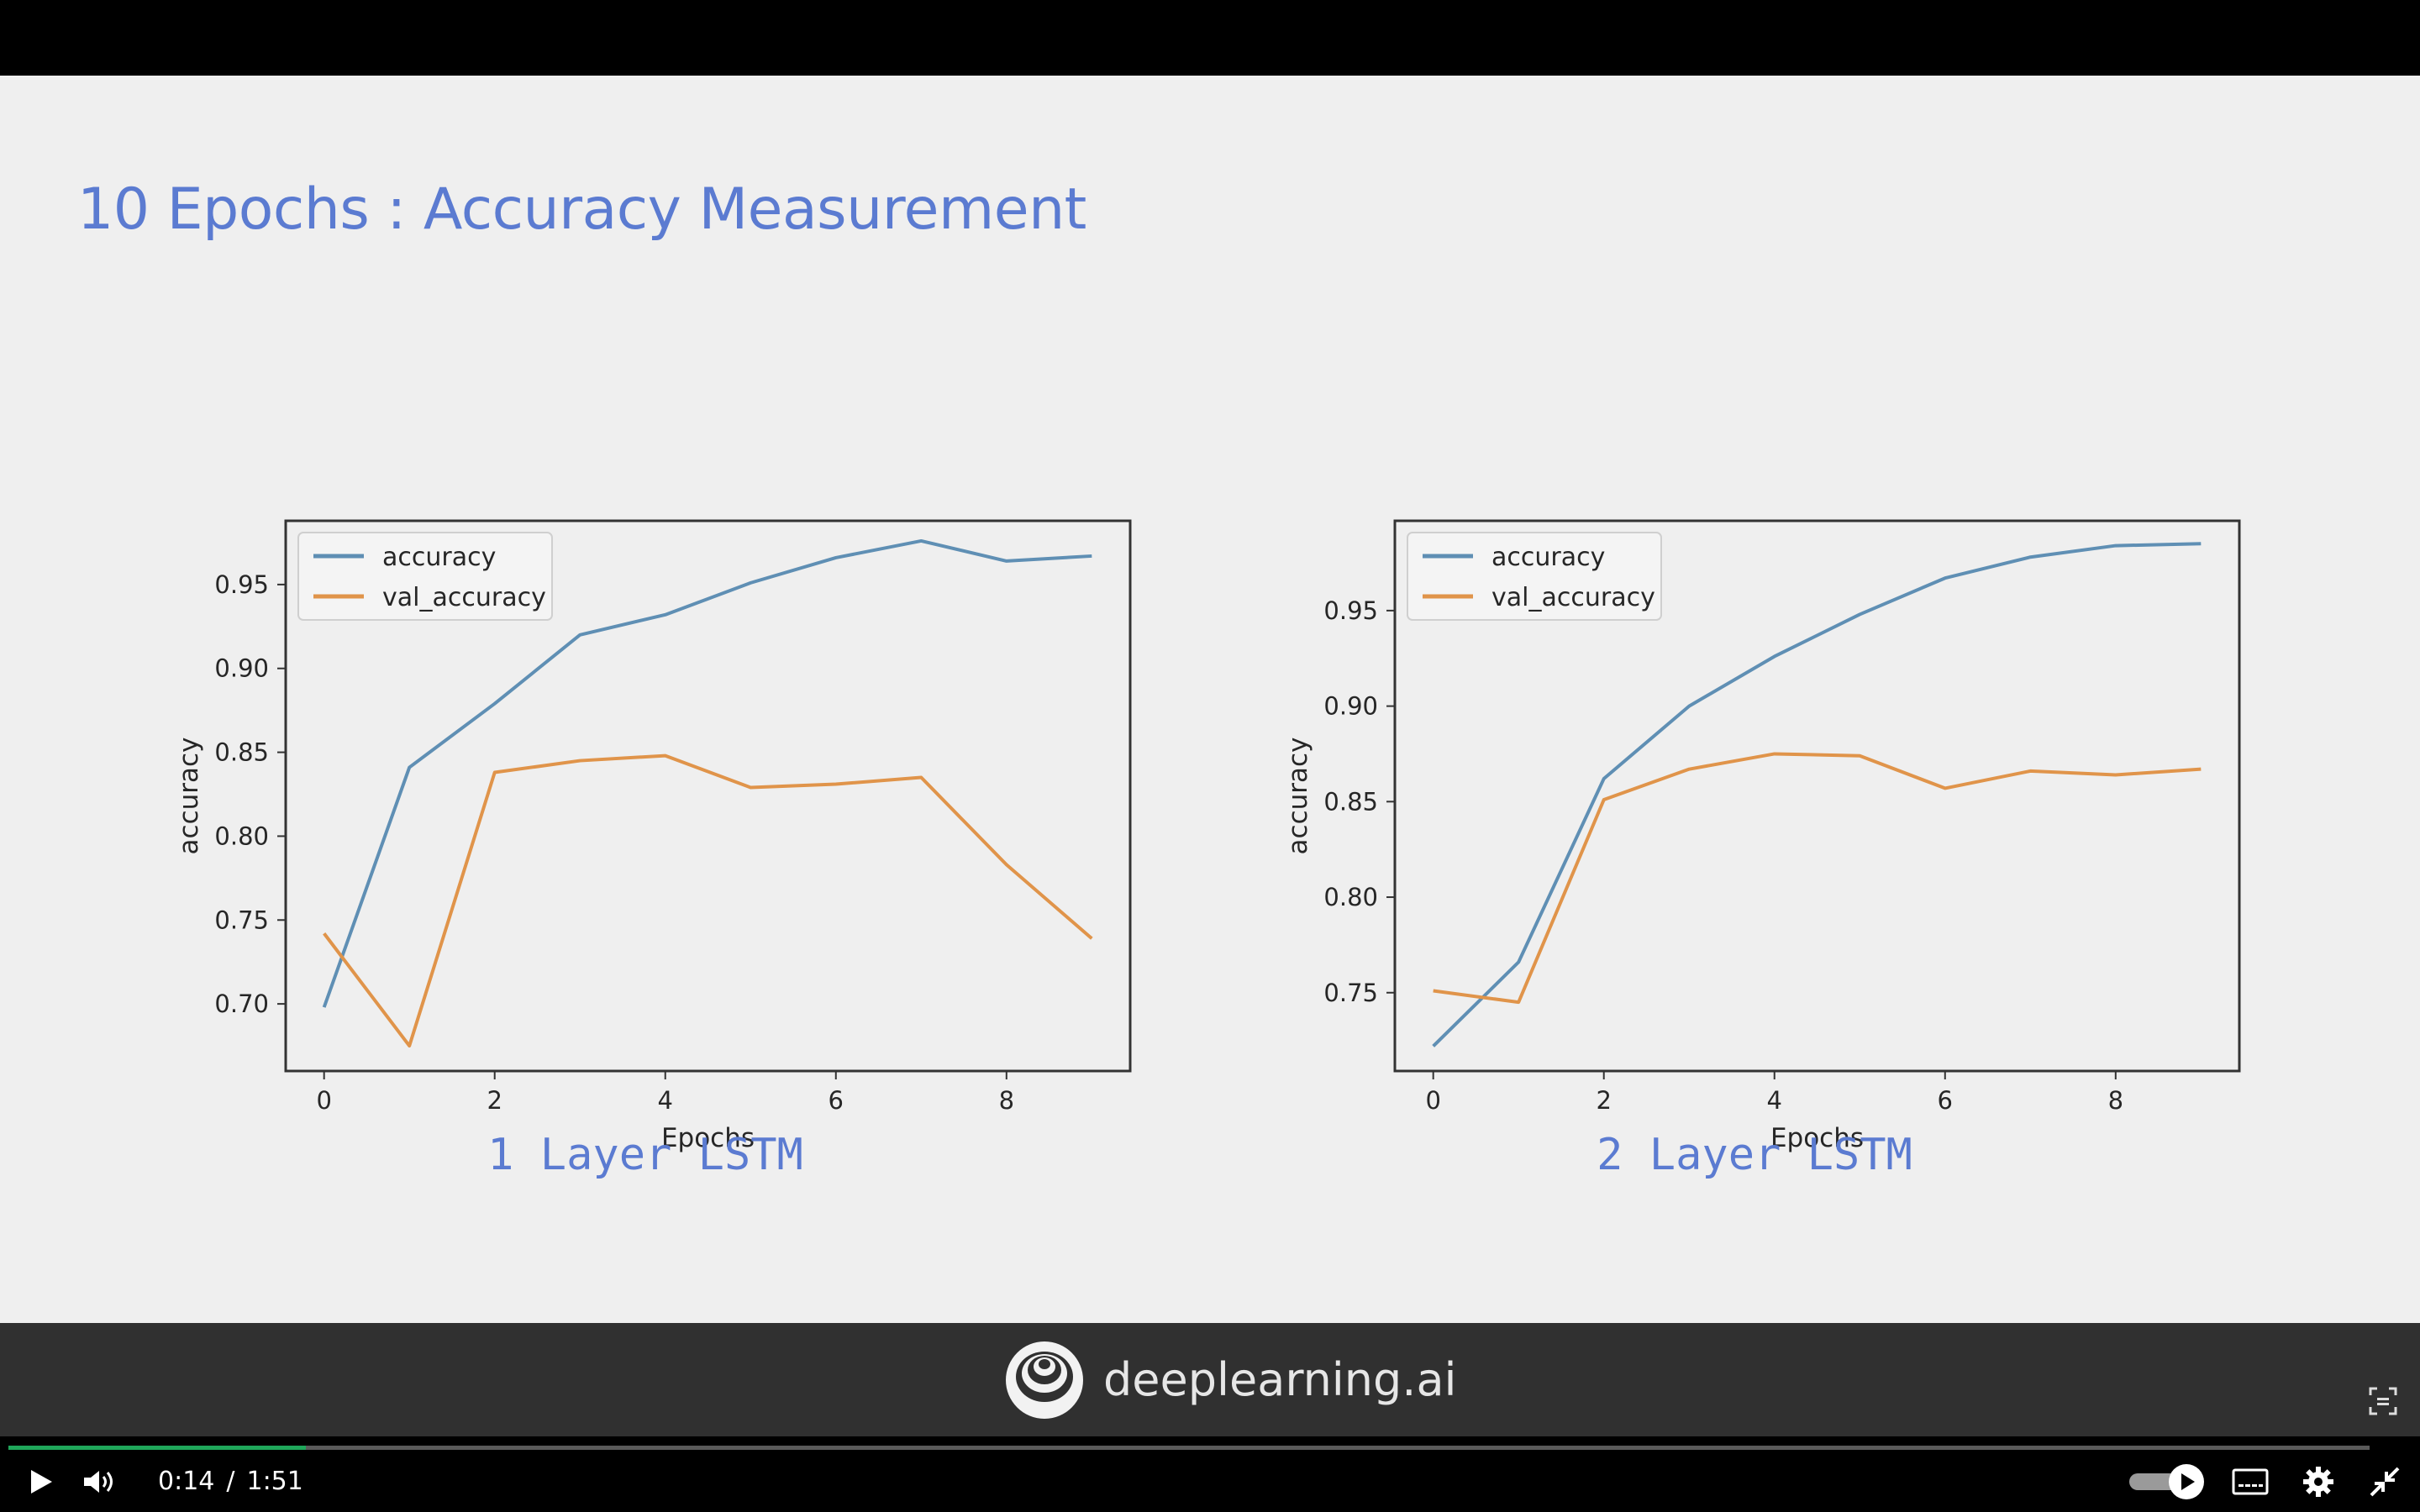 This screenshot has width=2420, height=1512. What do you see at coordinates (645, 1155) in the screenshot?
I see `caption-1-layer-lstm: 1 Layer LSTM` at bounding box center [645, 1155].